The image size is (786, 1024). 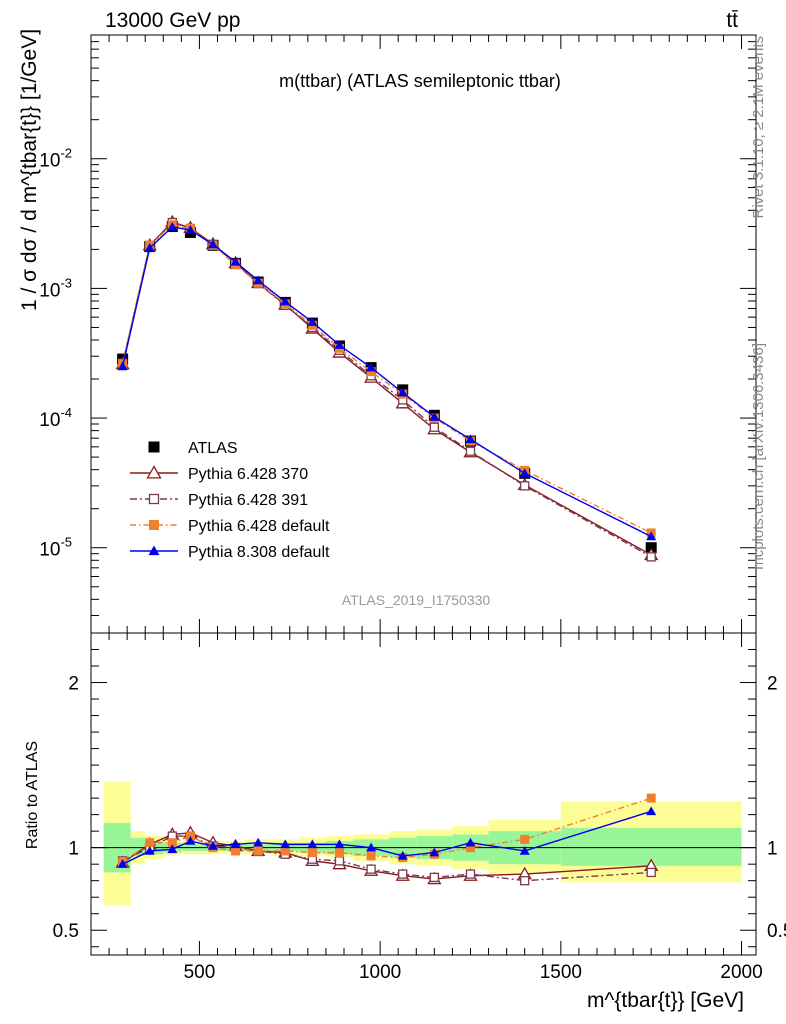 What do you see at coordinates (66, 282) in the screenshot?
I see `y-tick-label-exp-2: -3` at bounding box center [66, 282].